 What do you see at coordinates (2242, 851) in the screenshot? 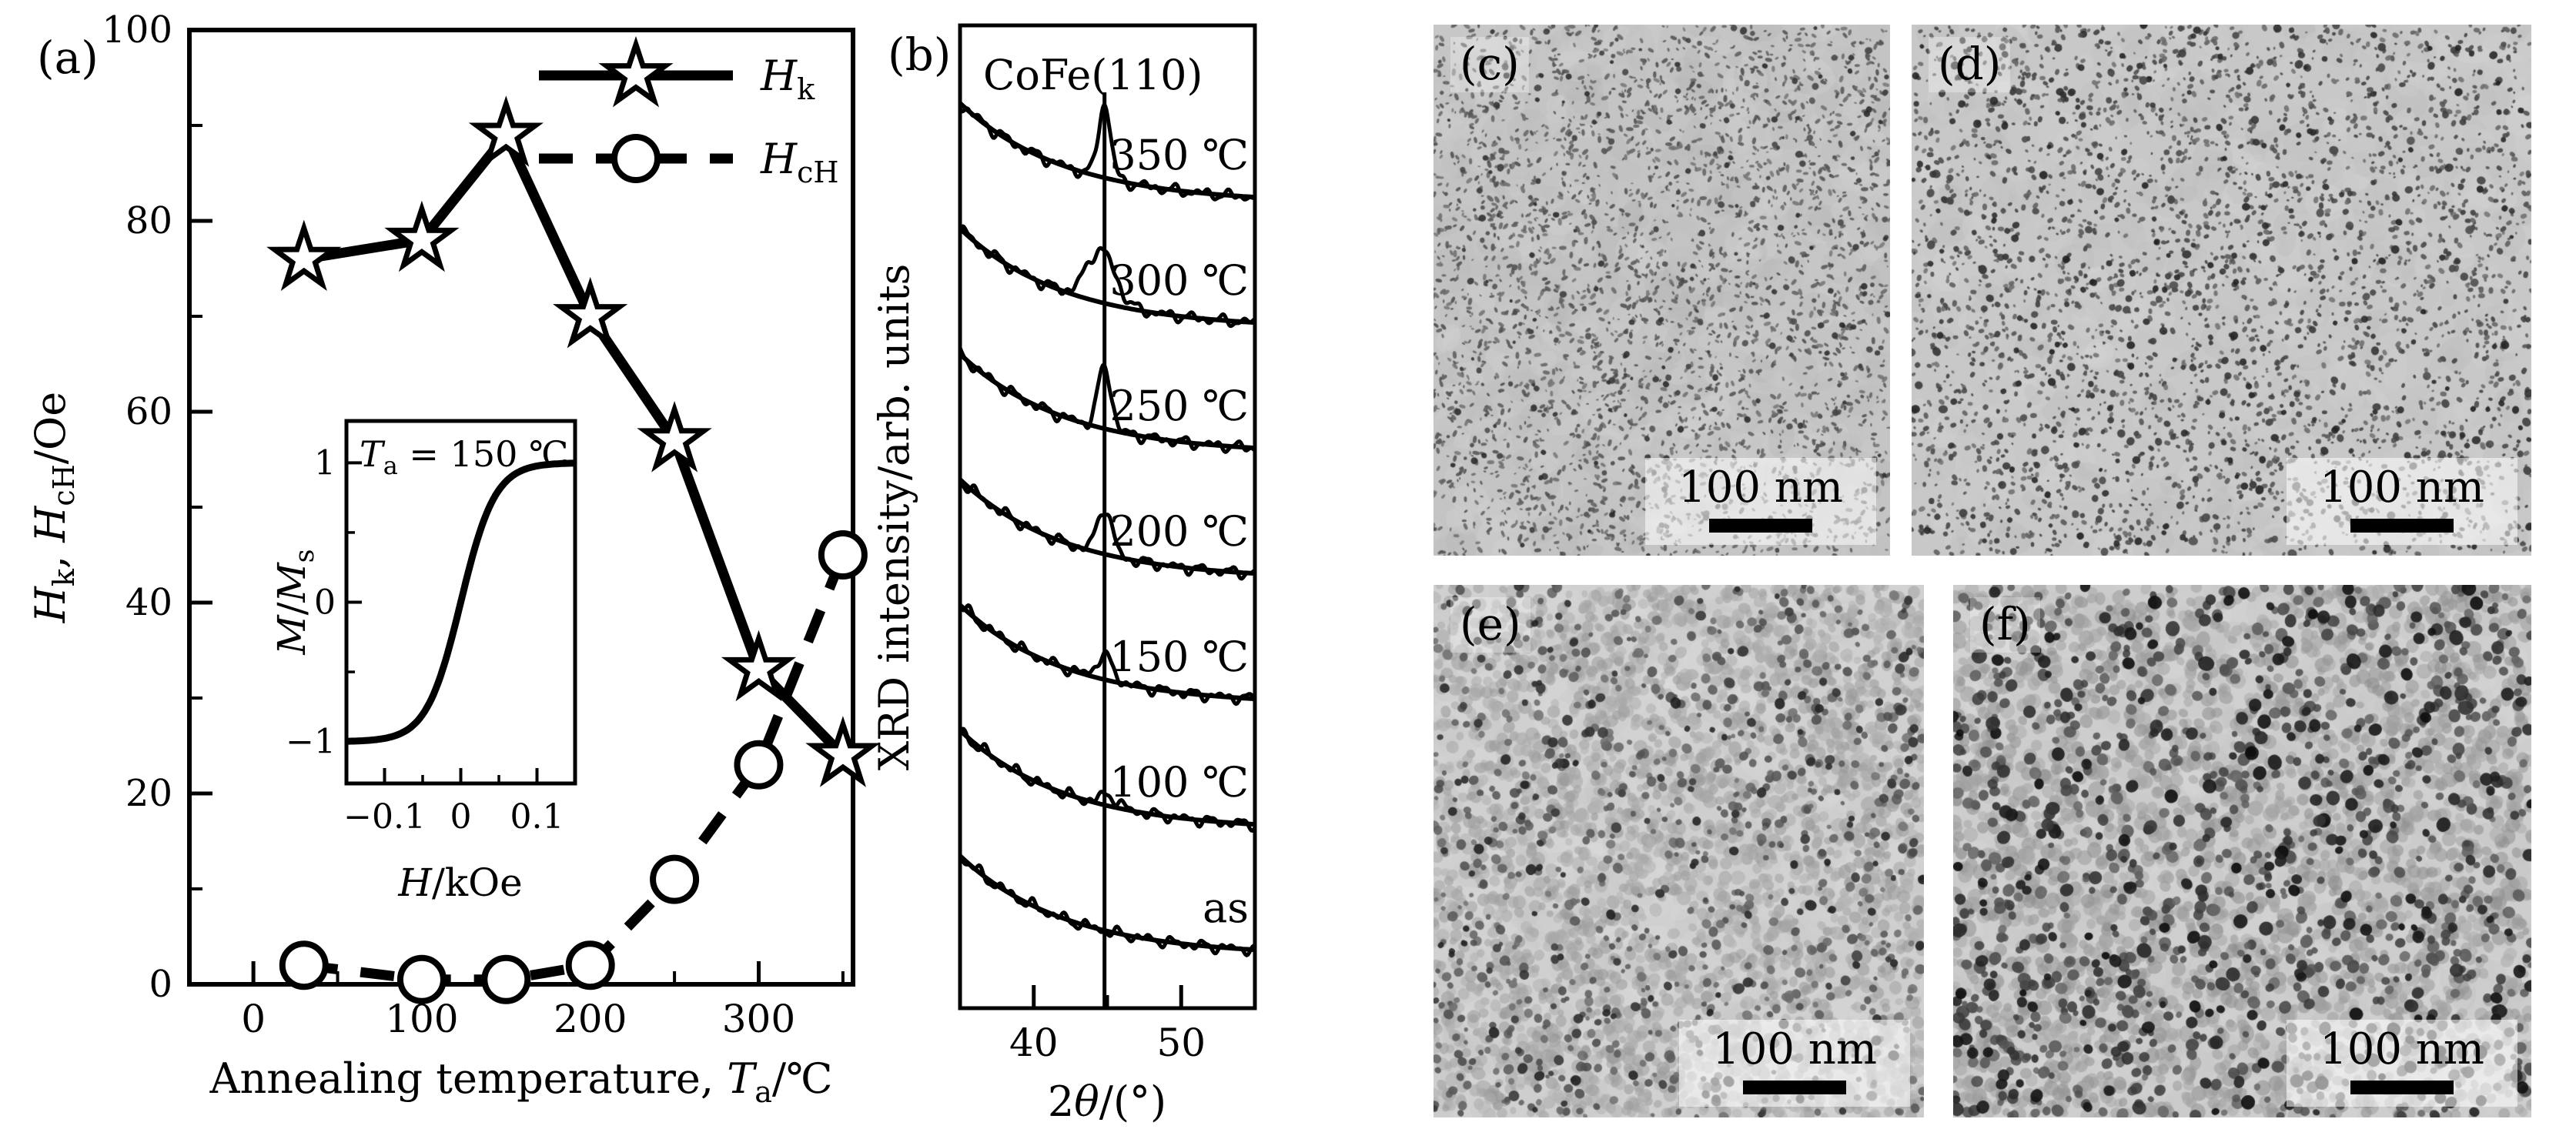
I see `tem-image-f: (f) 100 nm` at bounding box center [2242, 851].